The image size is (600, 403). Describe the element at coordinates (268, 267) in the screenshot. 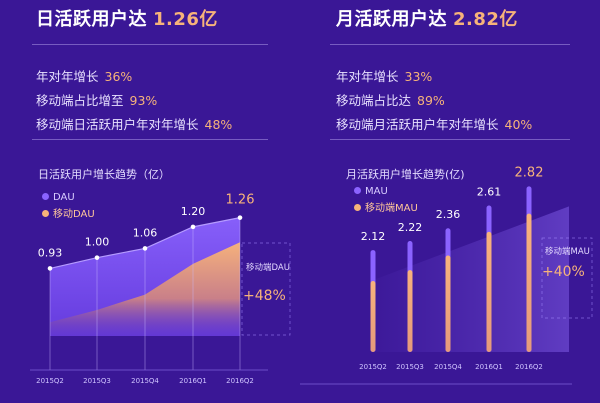

I see `dau-side-label: 移动端DAU` at that location.